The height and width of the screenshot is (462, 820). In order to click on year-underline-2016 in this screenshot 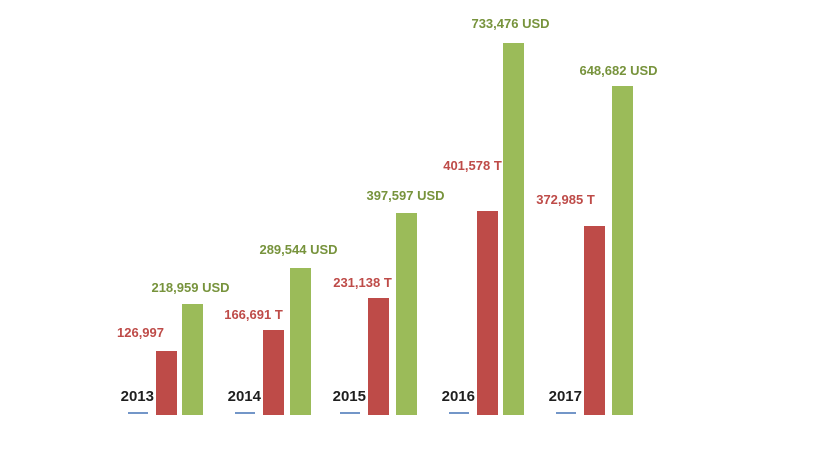, I will do `click(459, 413)`.